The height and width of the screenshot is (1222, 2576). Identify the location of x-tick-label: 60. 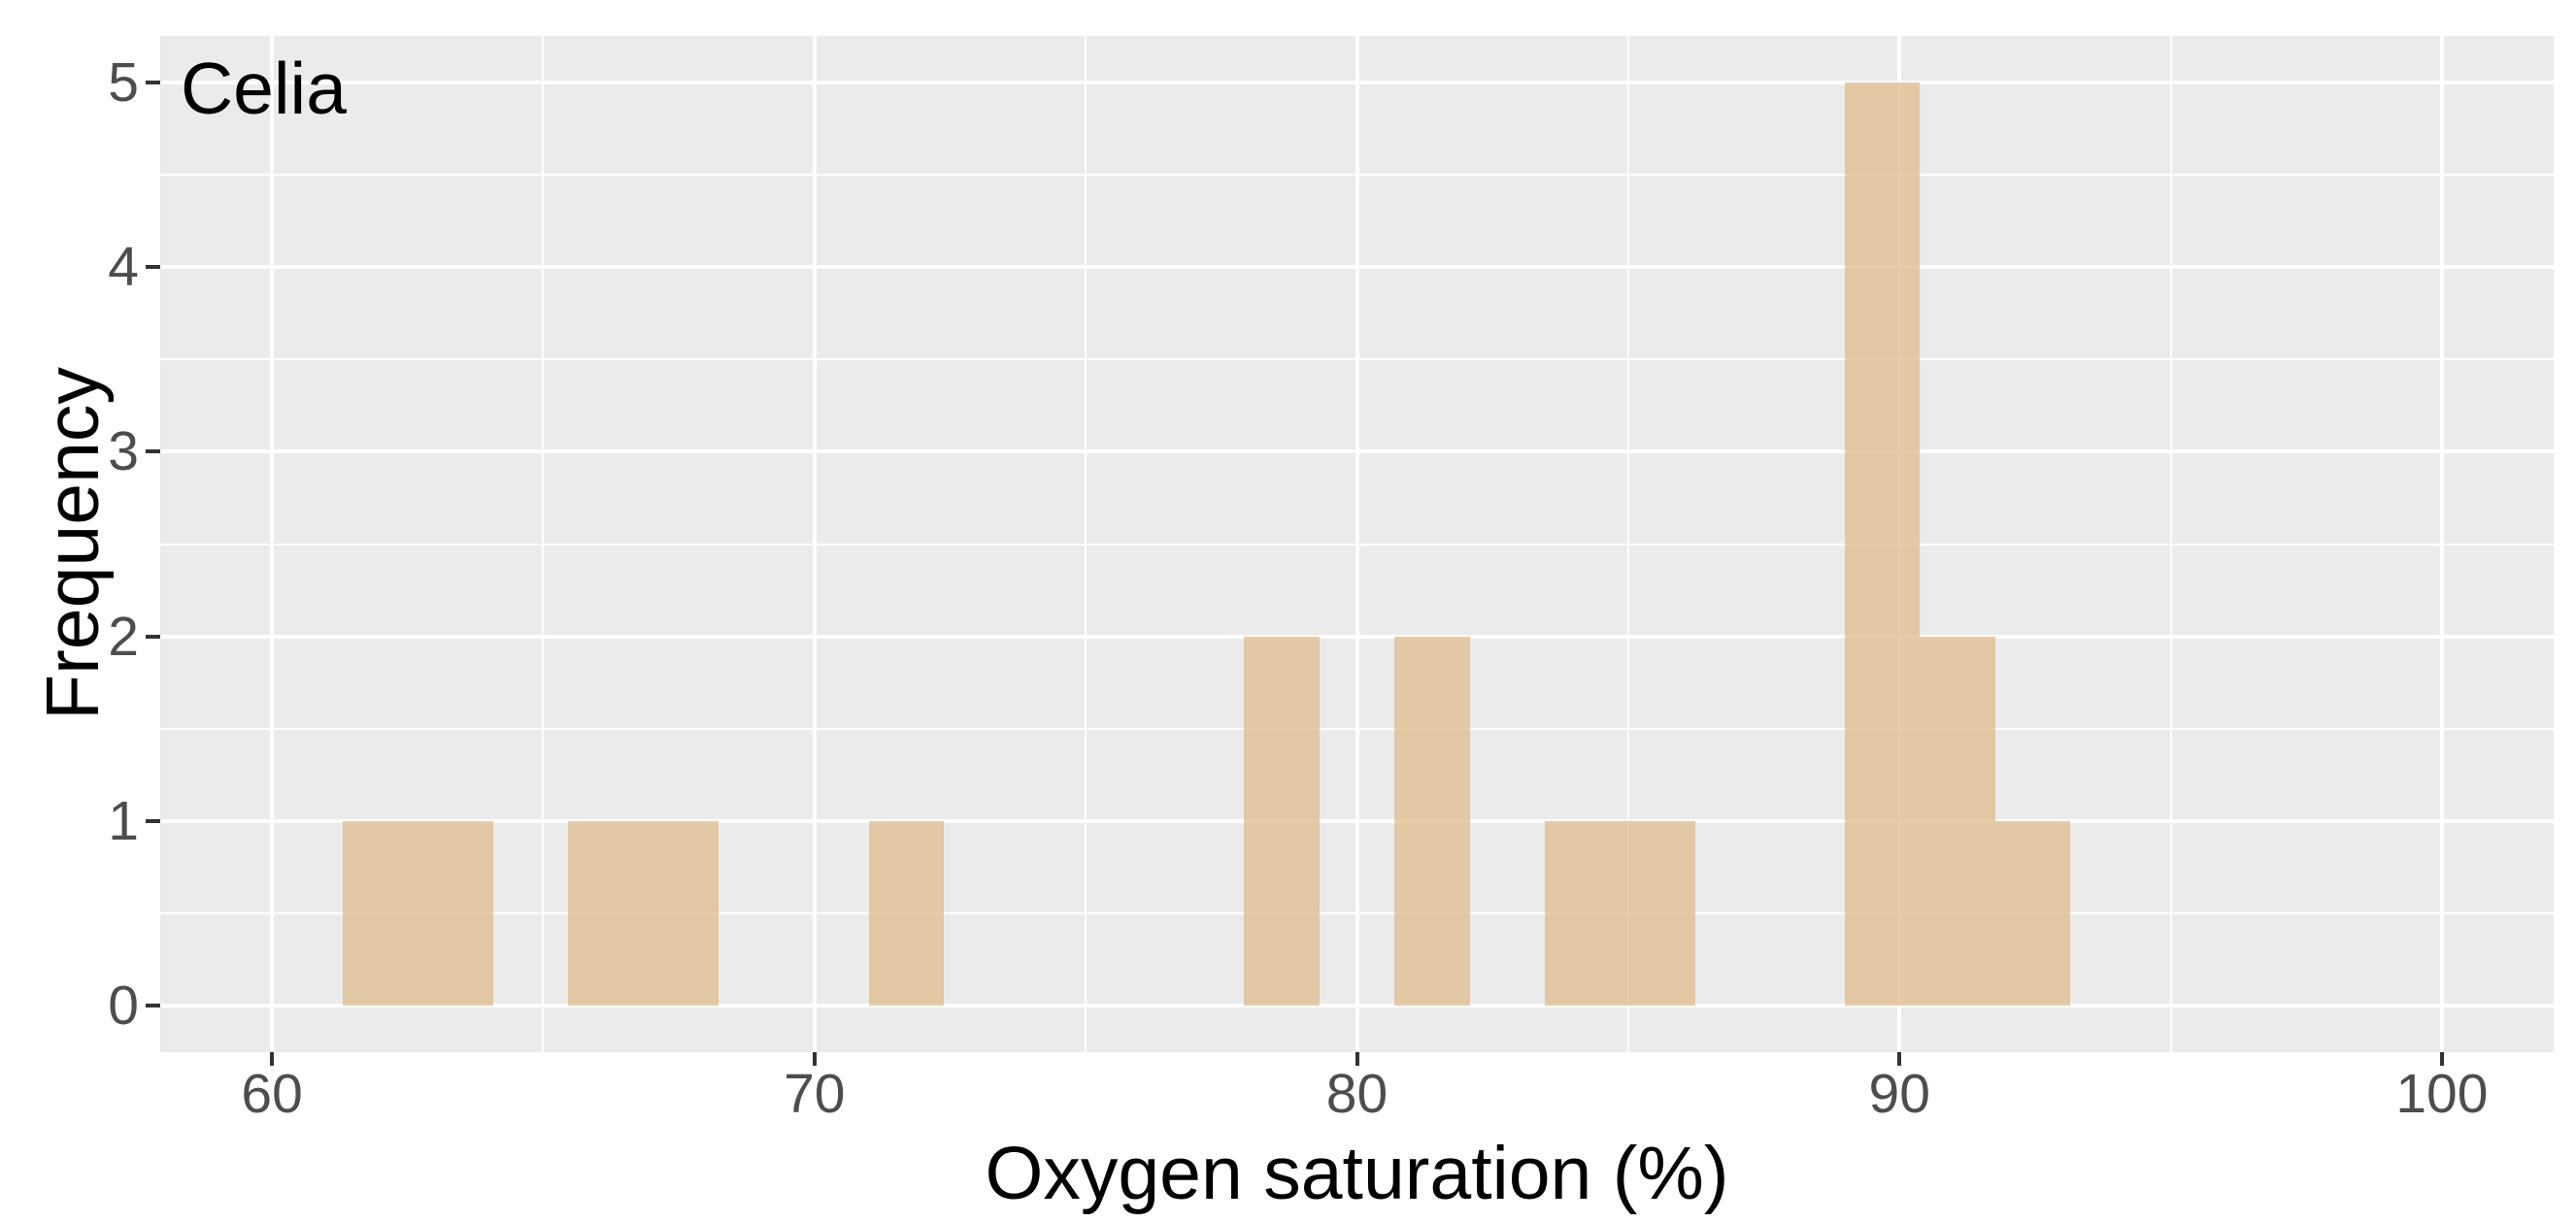
(272, 1094).